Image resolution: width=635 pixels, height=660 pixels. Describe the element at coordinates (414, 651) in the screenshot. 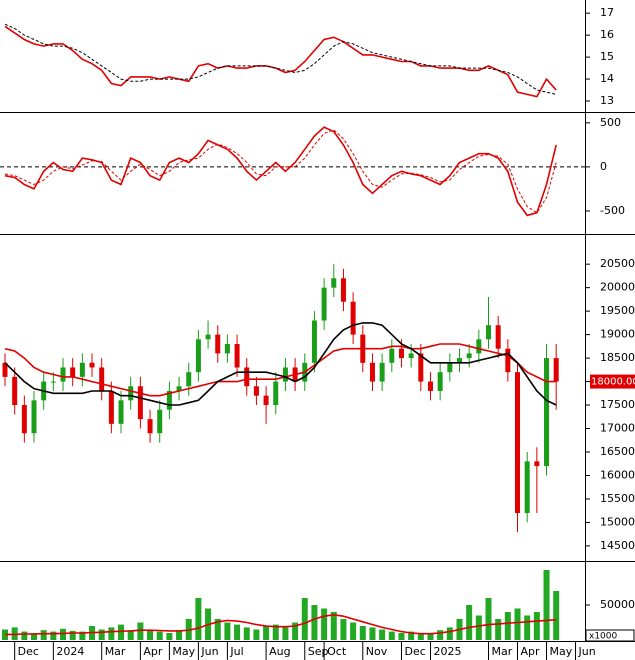

I see `x-tick-label: Dec` at that location.